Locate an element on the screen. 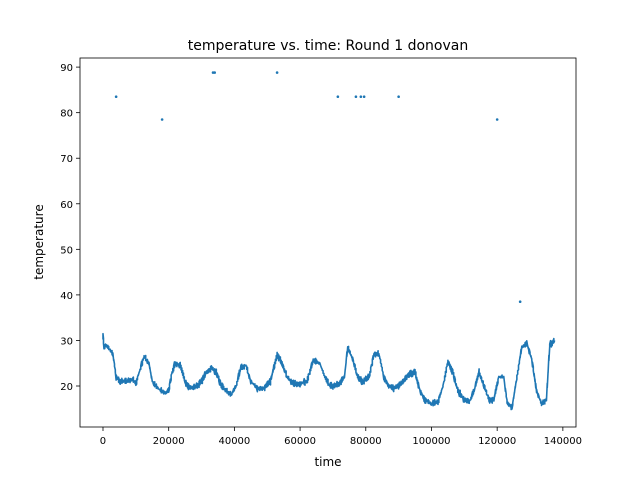 The width and height of the screenshot is (640, 480). x-tick-label: 80000 is located at coordinates (366, 441).